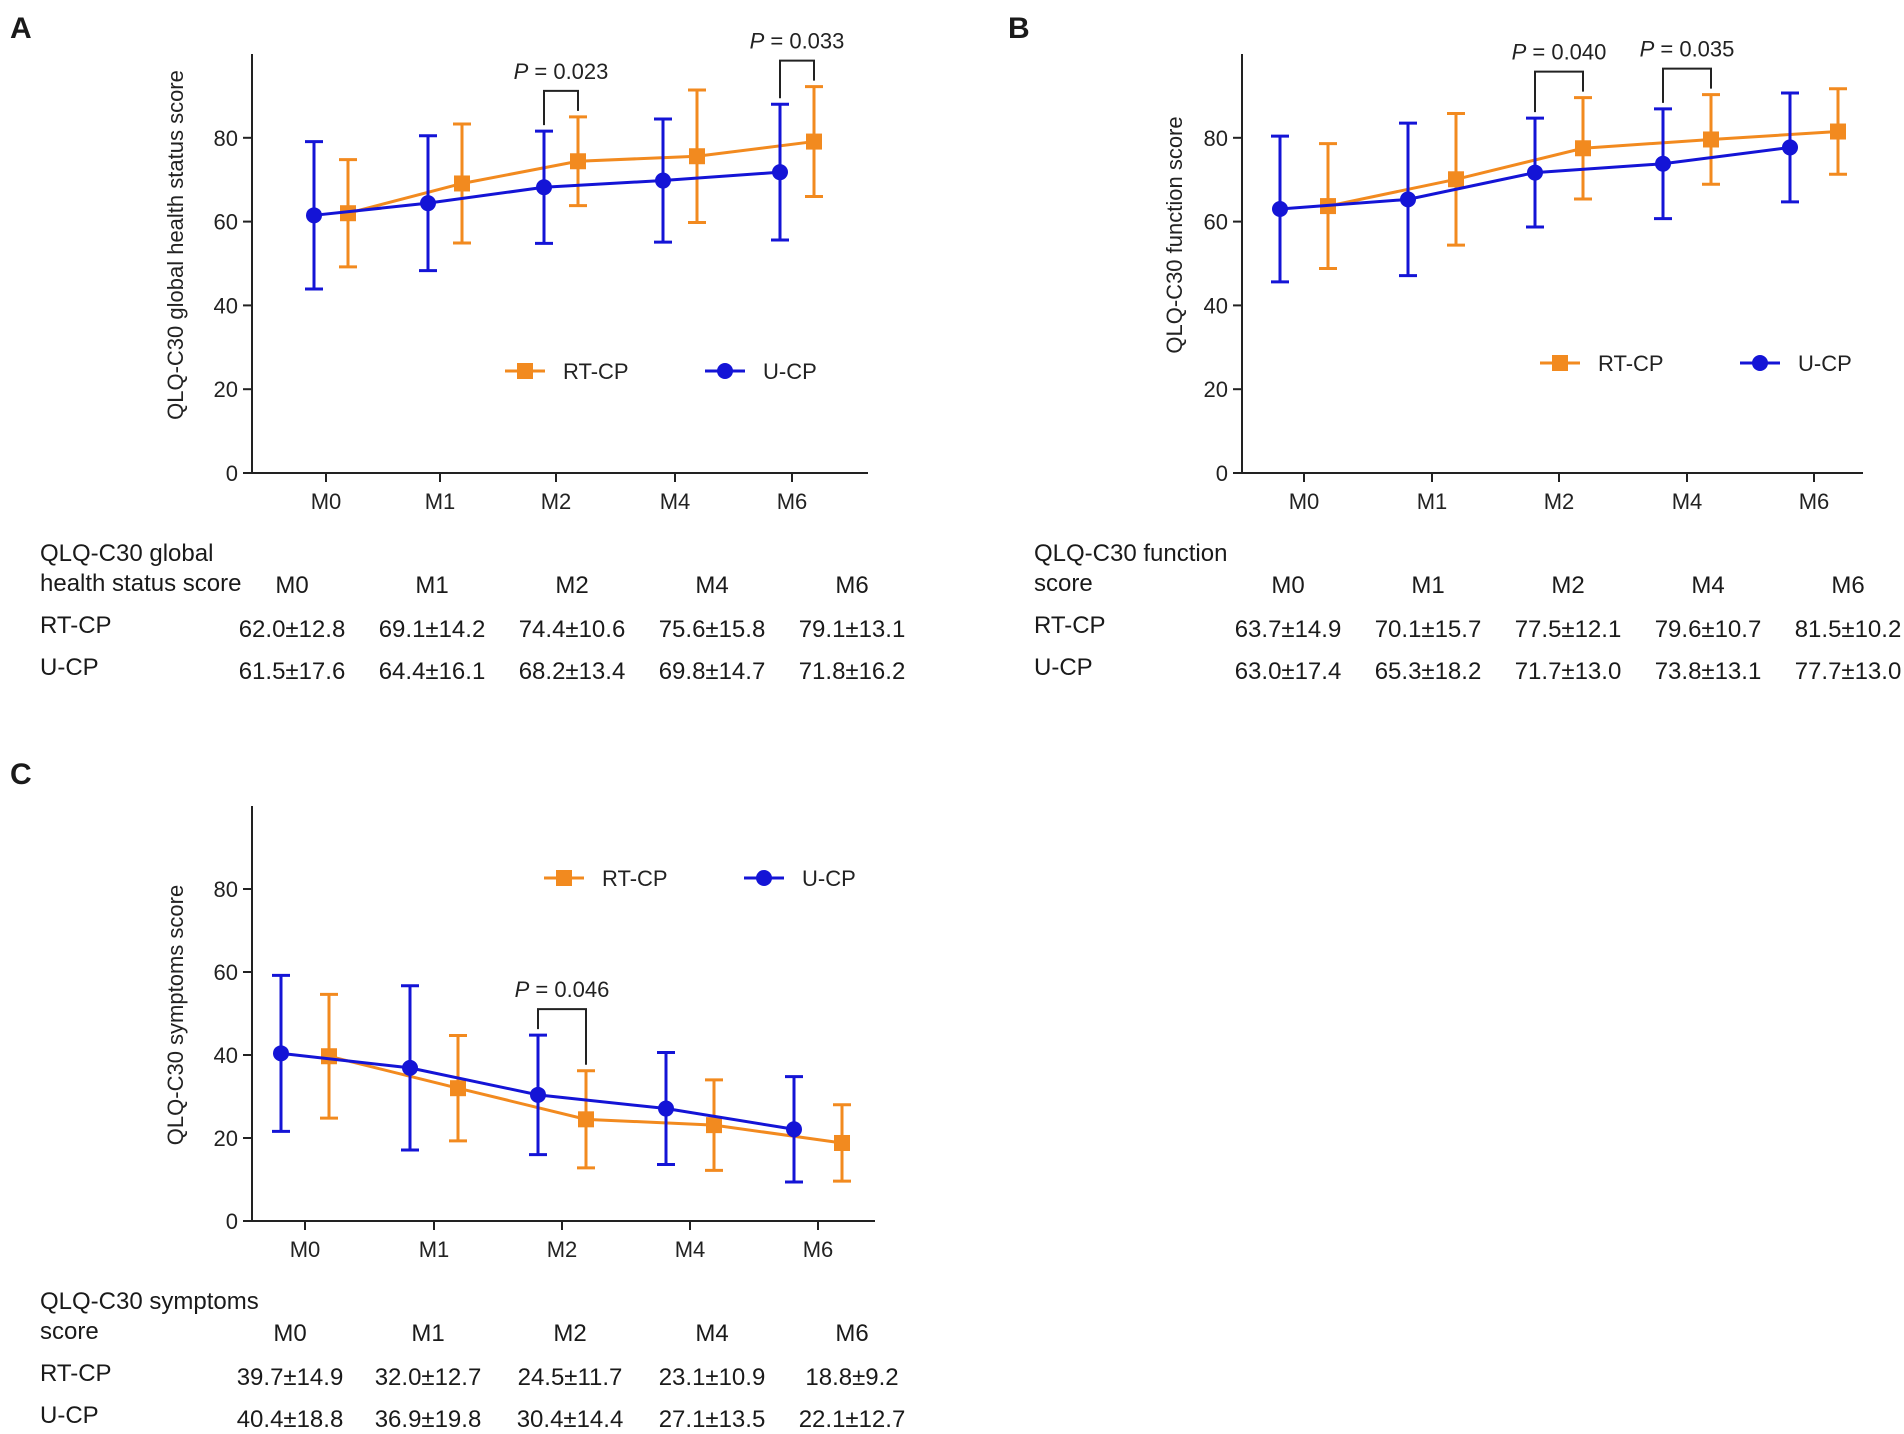 The width and height of the screenshot is (1904, 1434). Describe the element at coordinates (1848, 629) in the screenshot. I see `table-b-cell: 81.5±10.2` at that location.